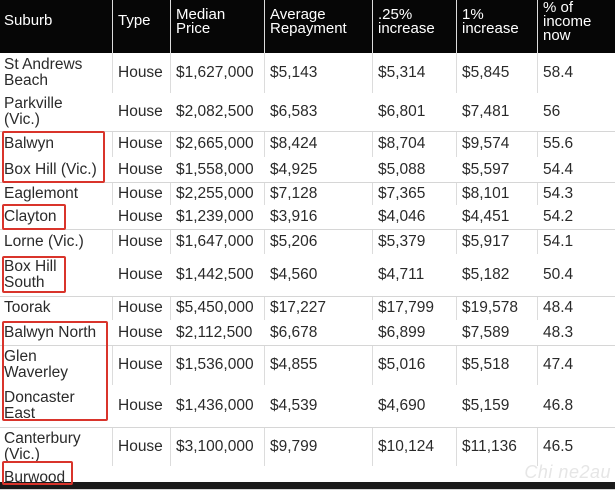 The height and width of the screenshot is (490, 615). What do you see at coordinates (294, 364) in the screenshot?
I see `cell-average-repayment: $4,855` at bounding box center [294, 364].